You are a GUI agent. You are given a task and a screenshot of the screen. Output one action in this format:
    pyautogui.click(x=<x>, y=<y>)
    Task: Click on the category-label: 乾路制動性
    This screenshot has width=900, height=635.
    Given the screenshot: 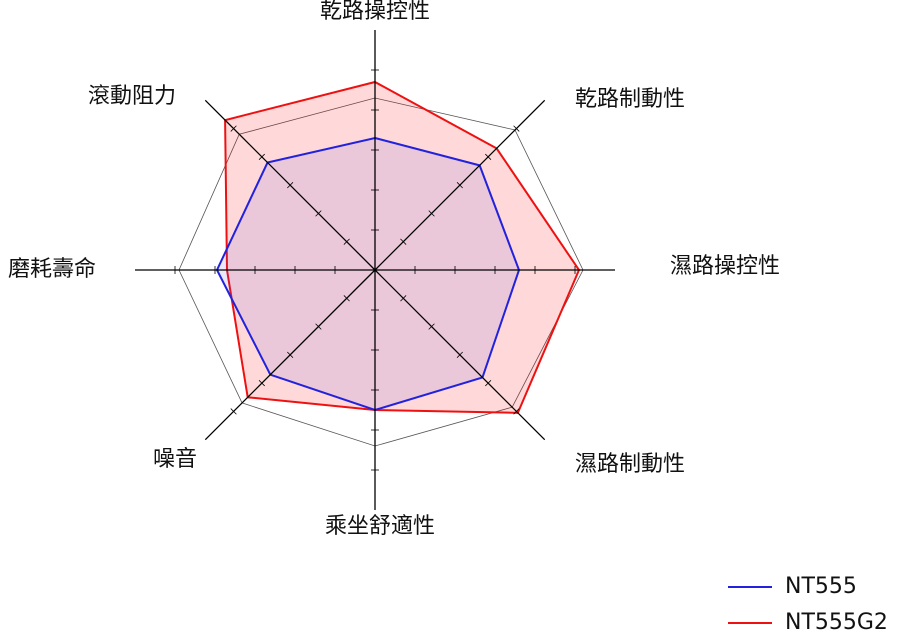 What is the action you would take?
    pyautogui.click(x=630, y=99)
    